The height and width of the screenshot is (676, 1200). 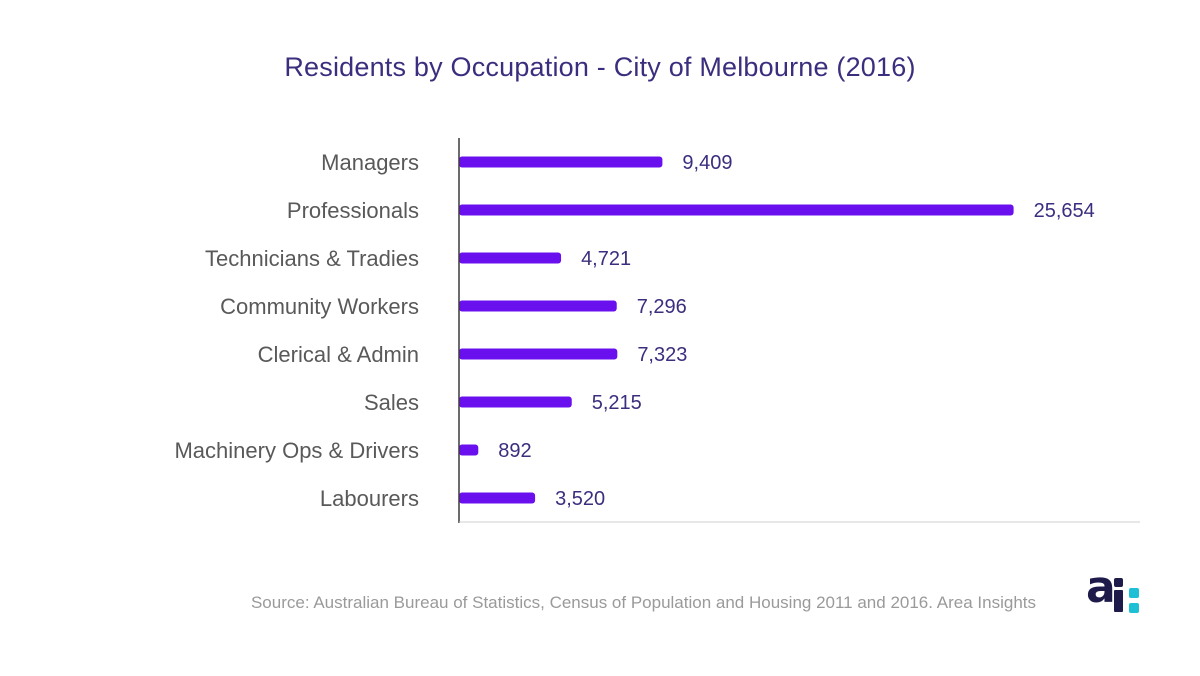 What do you see at coordinates (391, 402) in the screenshot?
I see `category-label: Sales` at bounding box center [391, 402].